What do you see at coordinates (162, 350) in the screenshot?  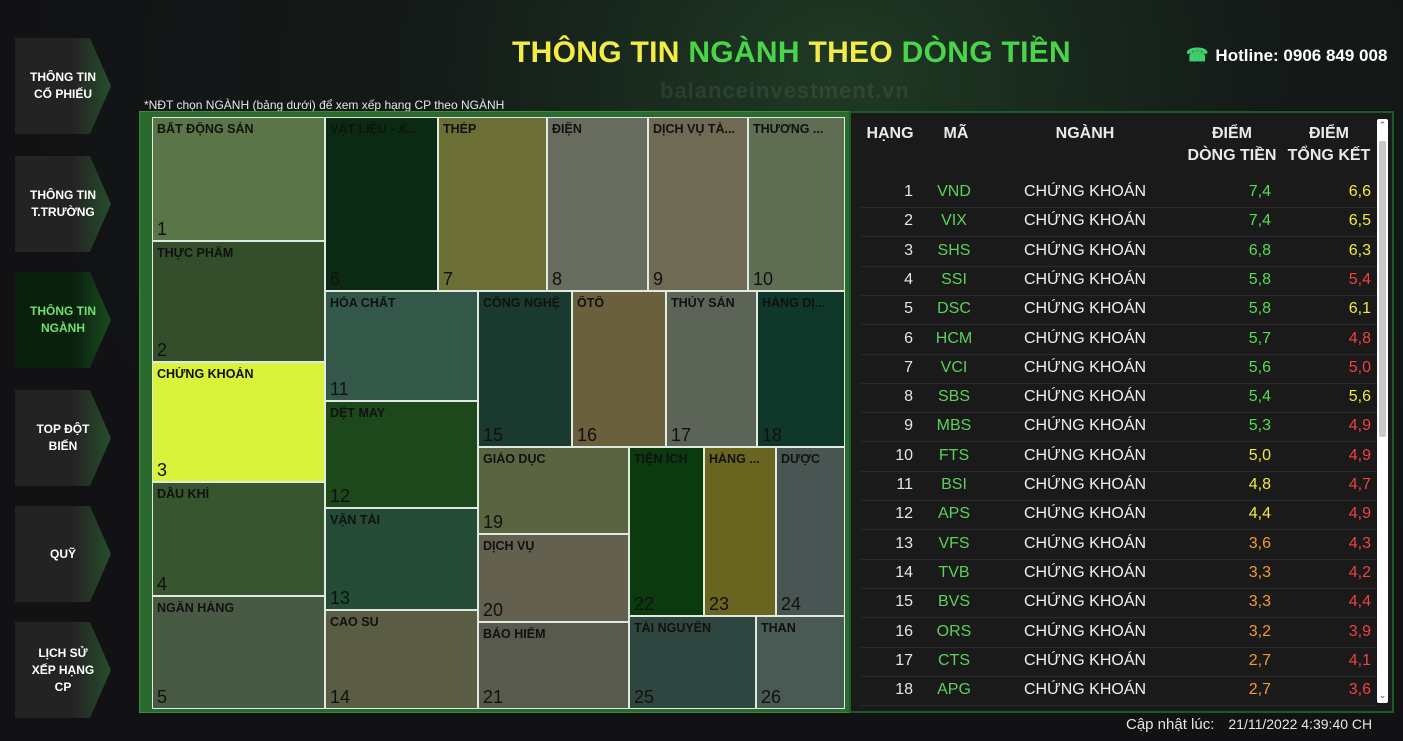 I see `sector-rank: 2` at bounding box center [162, 350].